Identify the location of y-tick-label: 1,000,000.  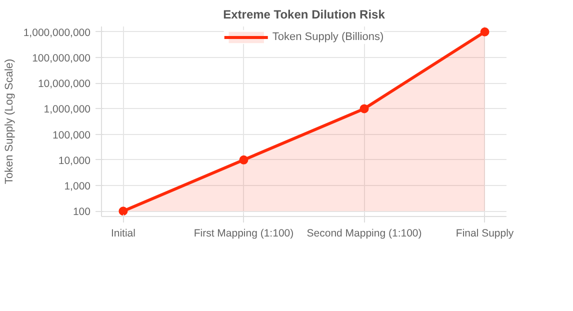
(67, 110).